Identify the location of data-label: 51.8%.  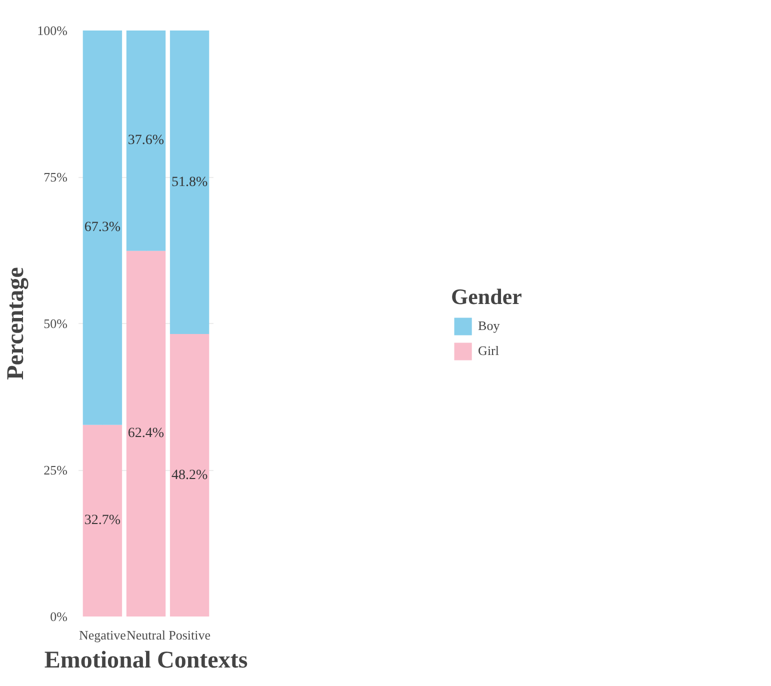
(189, 182).